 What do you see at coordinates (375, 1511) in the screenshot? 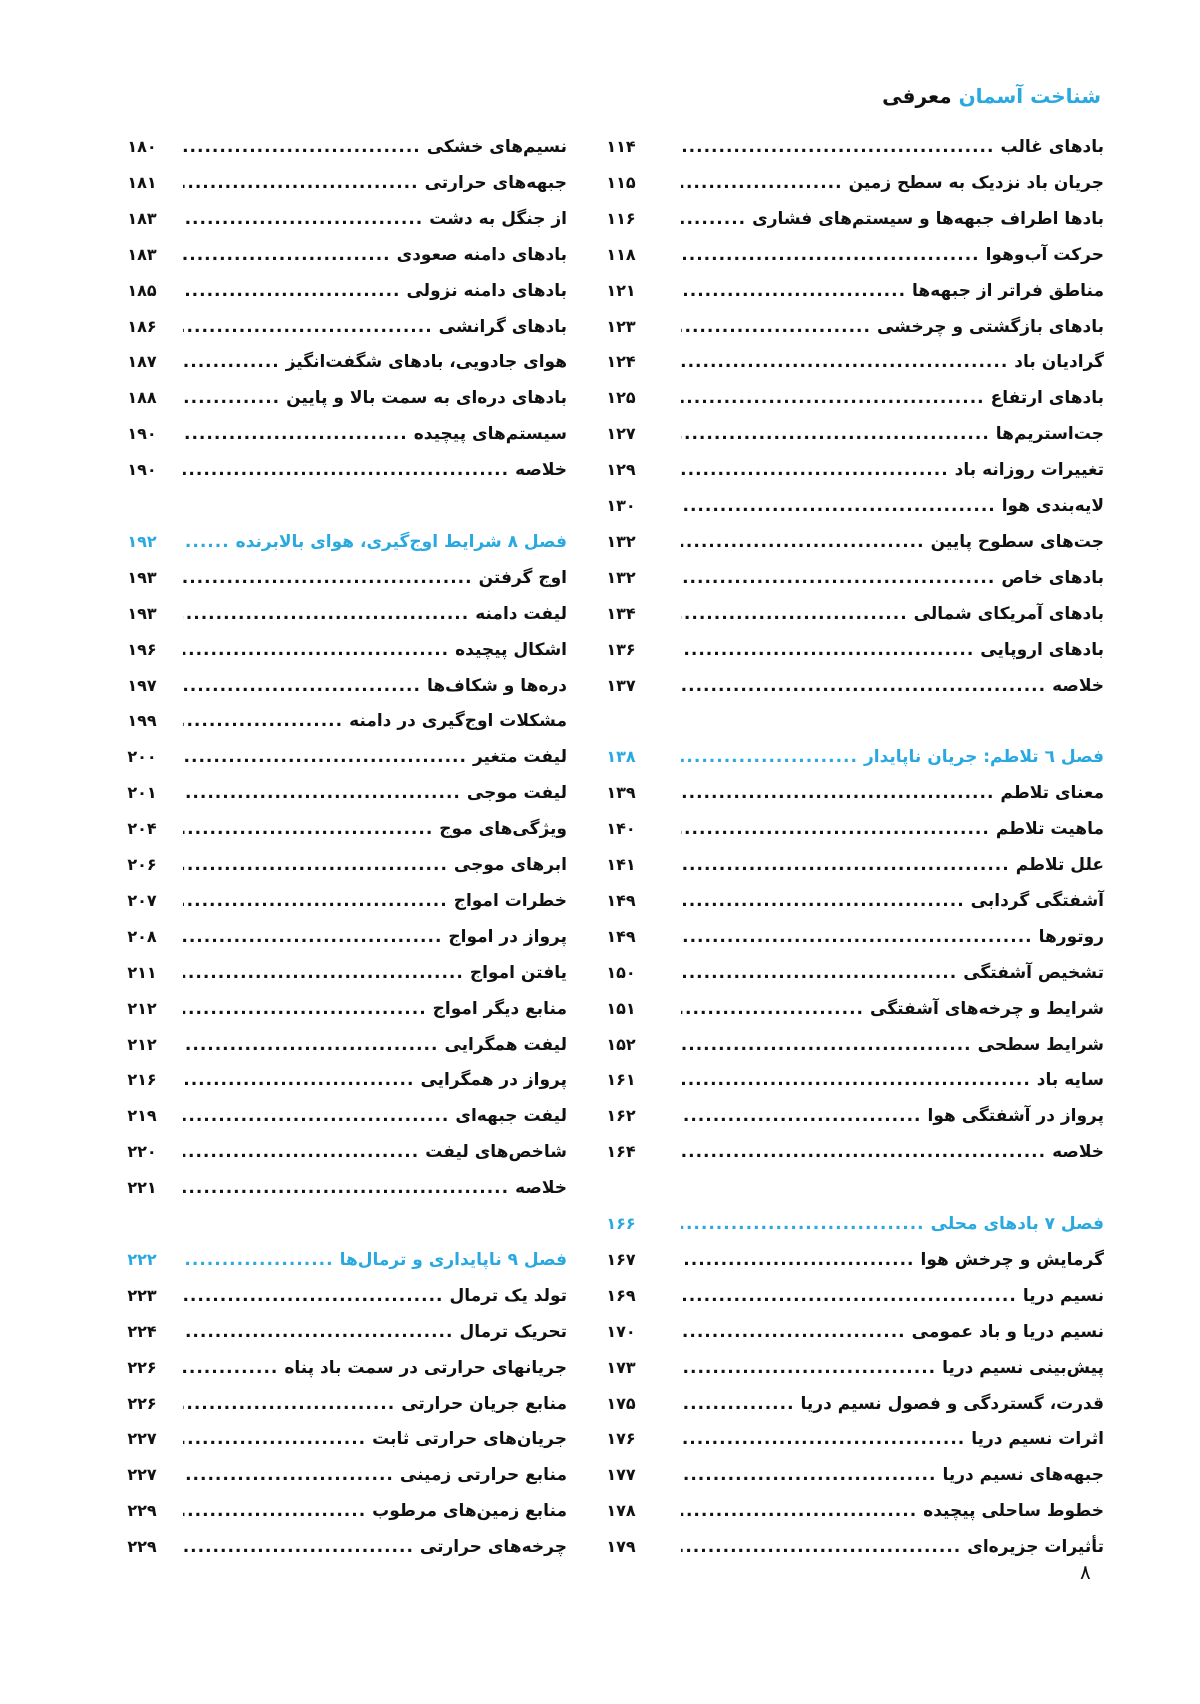
I see `toc-entry: منابع زمین‌های مرطوب` at bounding box center [375, 1511].